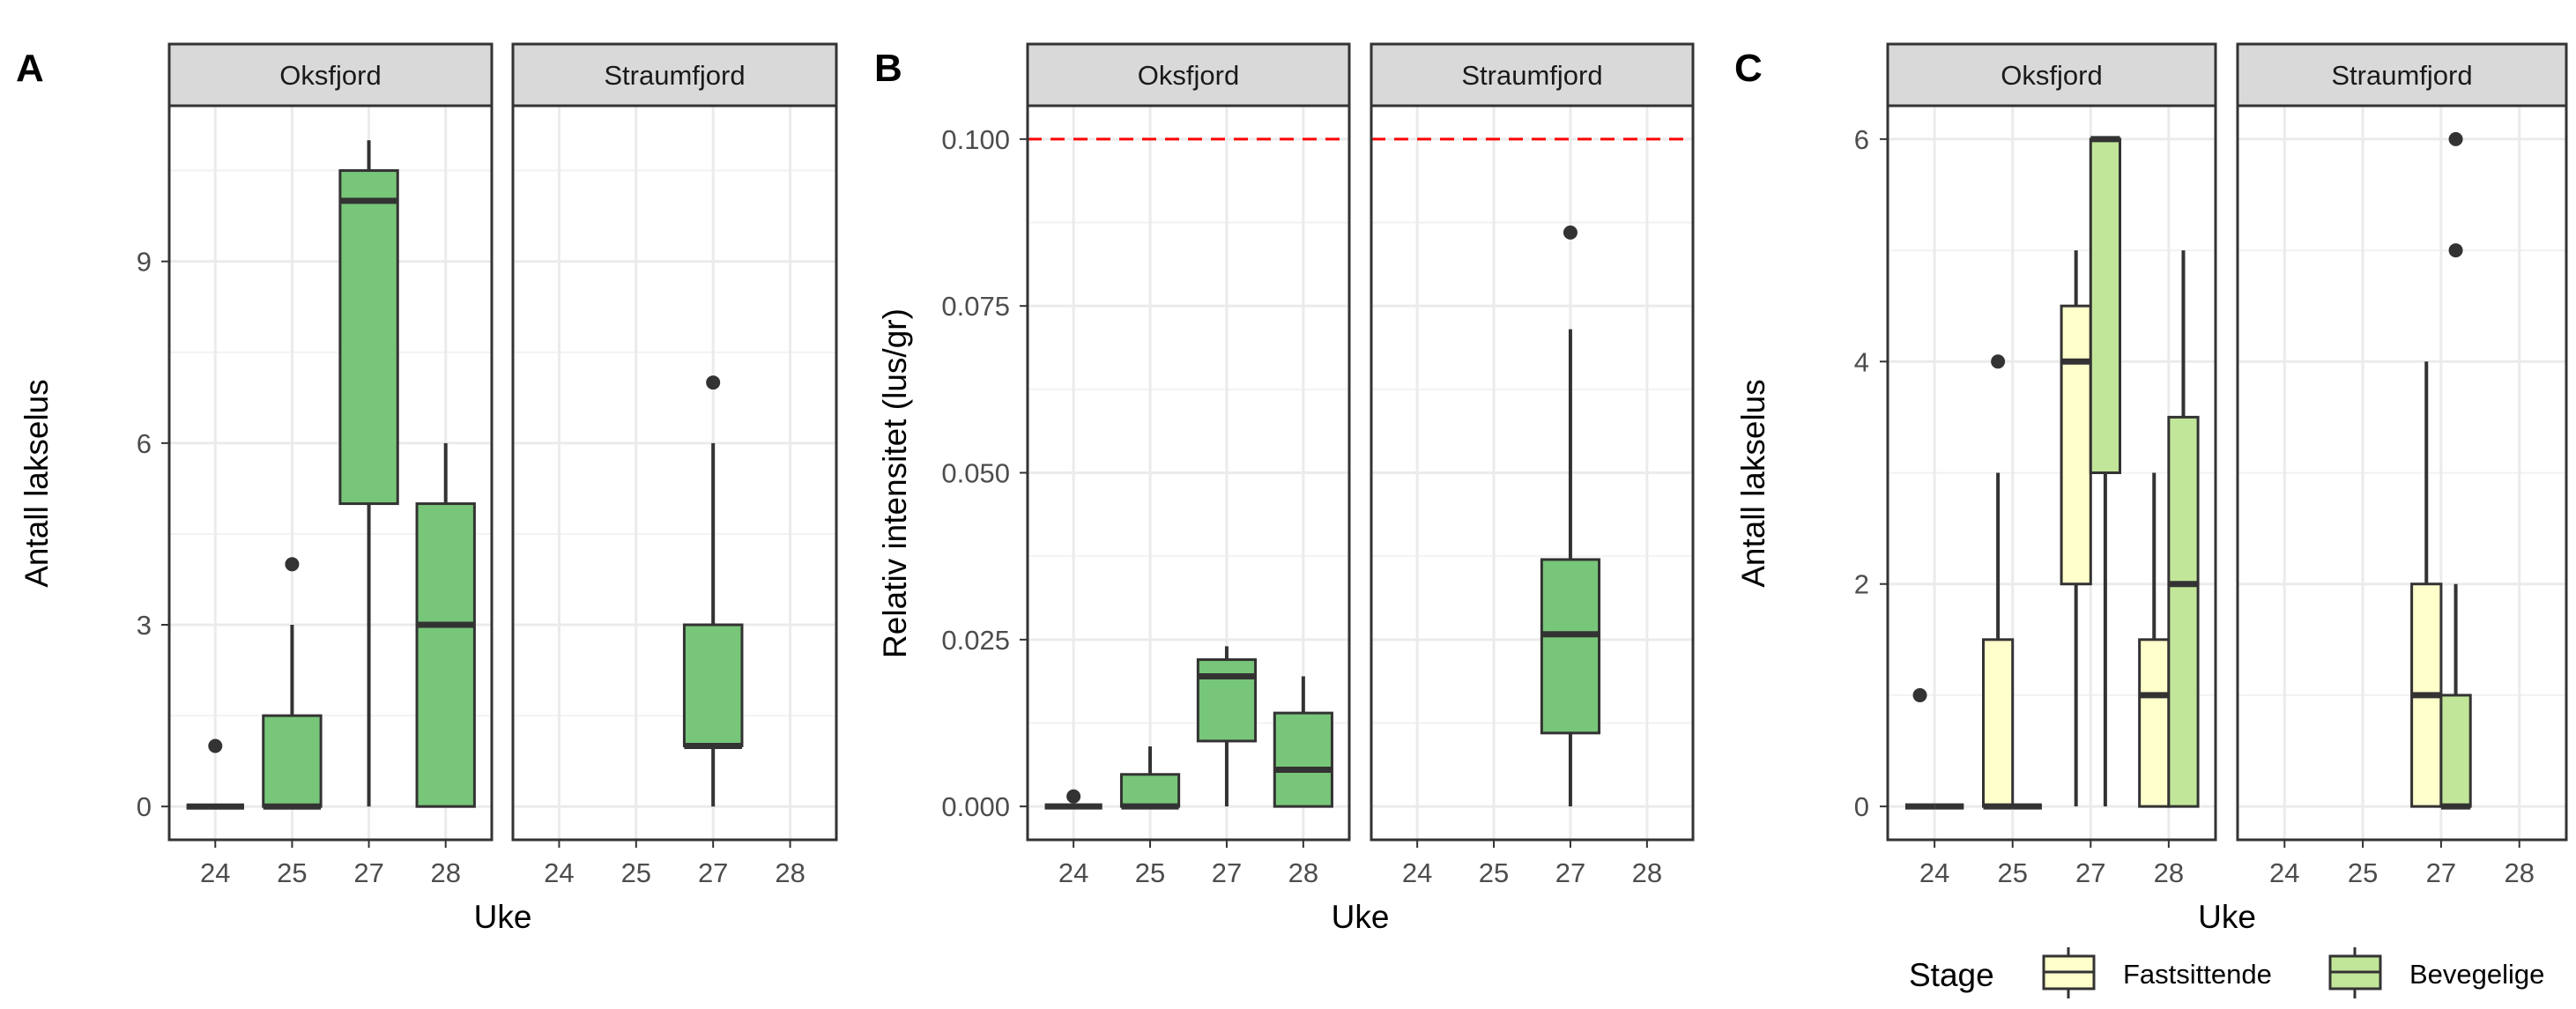  I want to click on panel-letter: B, so click(888, 68).